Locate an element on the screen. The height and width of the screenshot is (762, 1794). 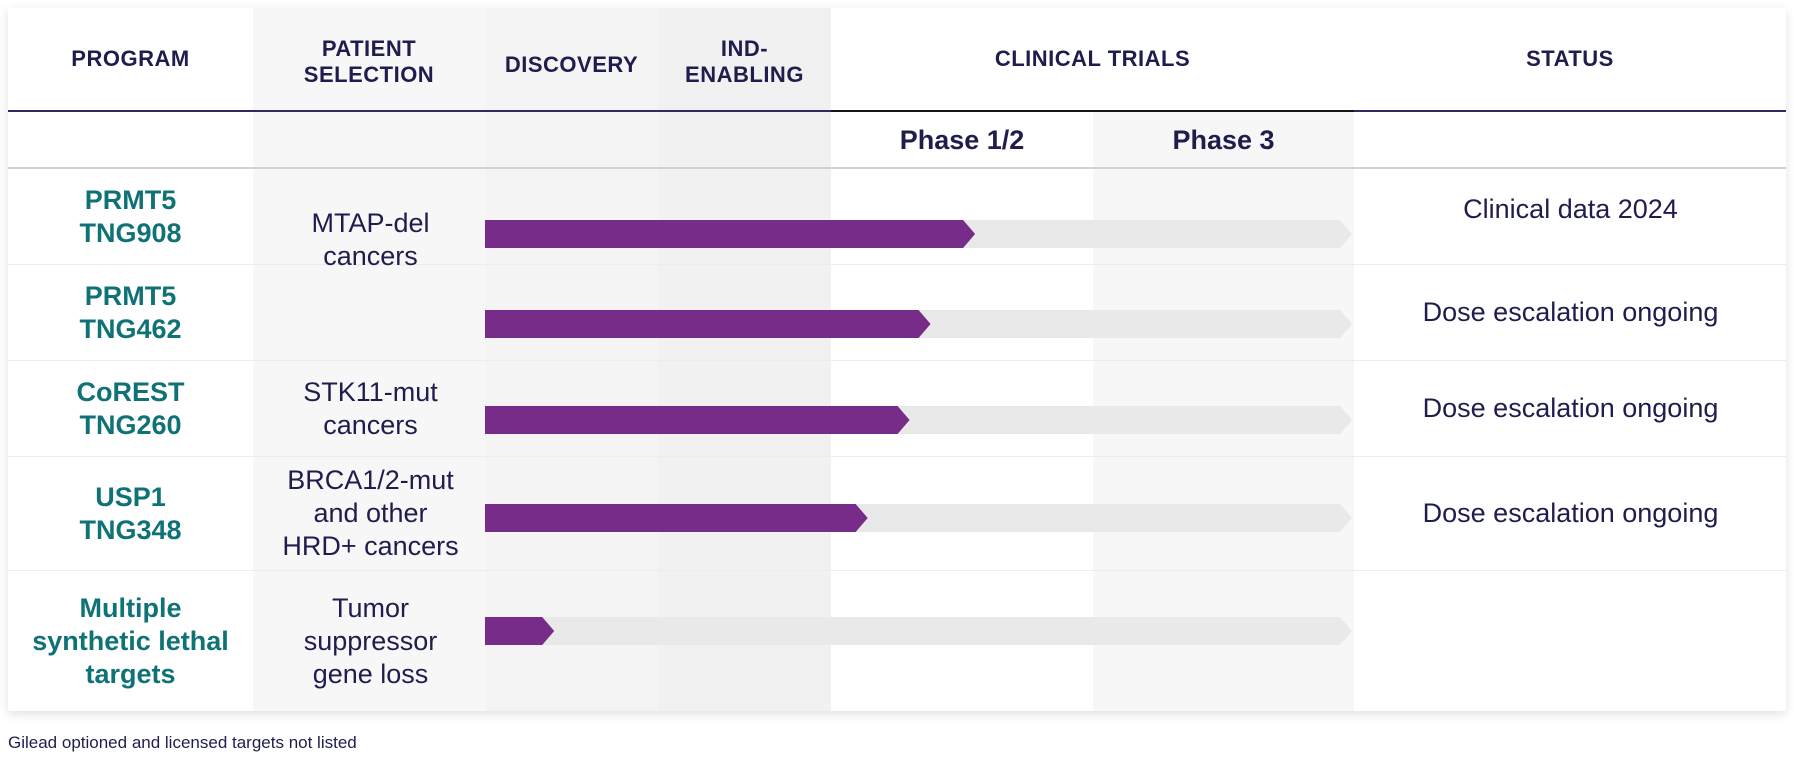
program-name: USP1 TNG348 is located at coordinates (130, 513).